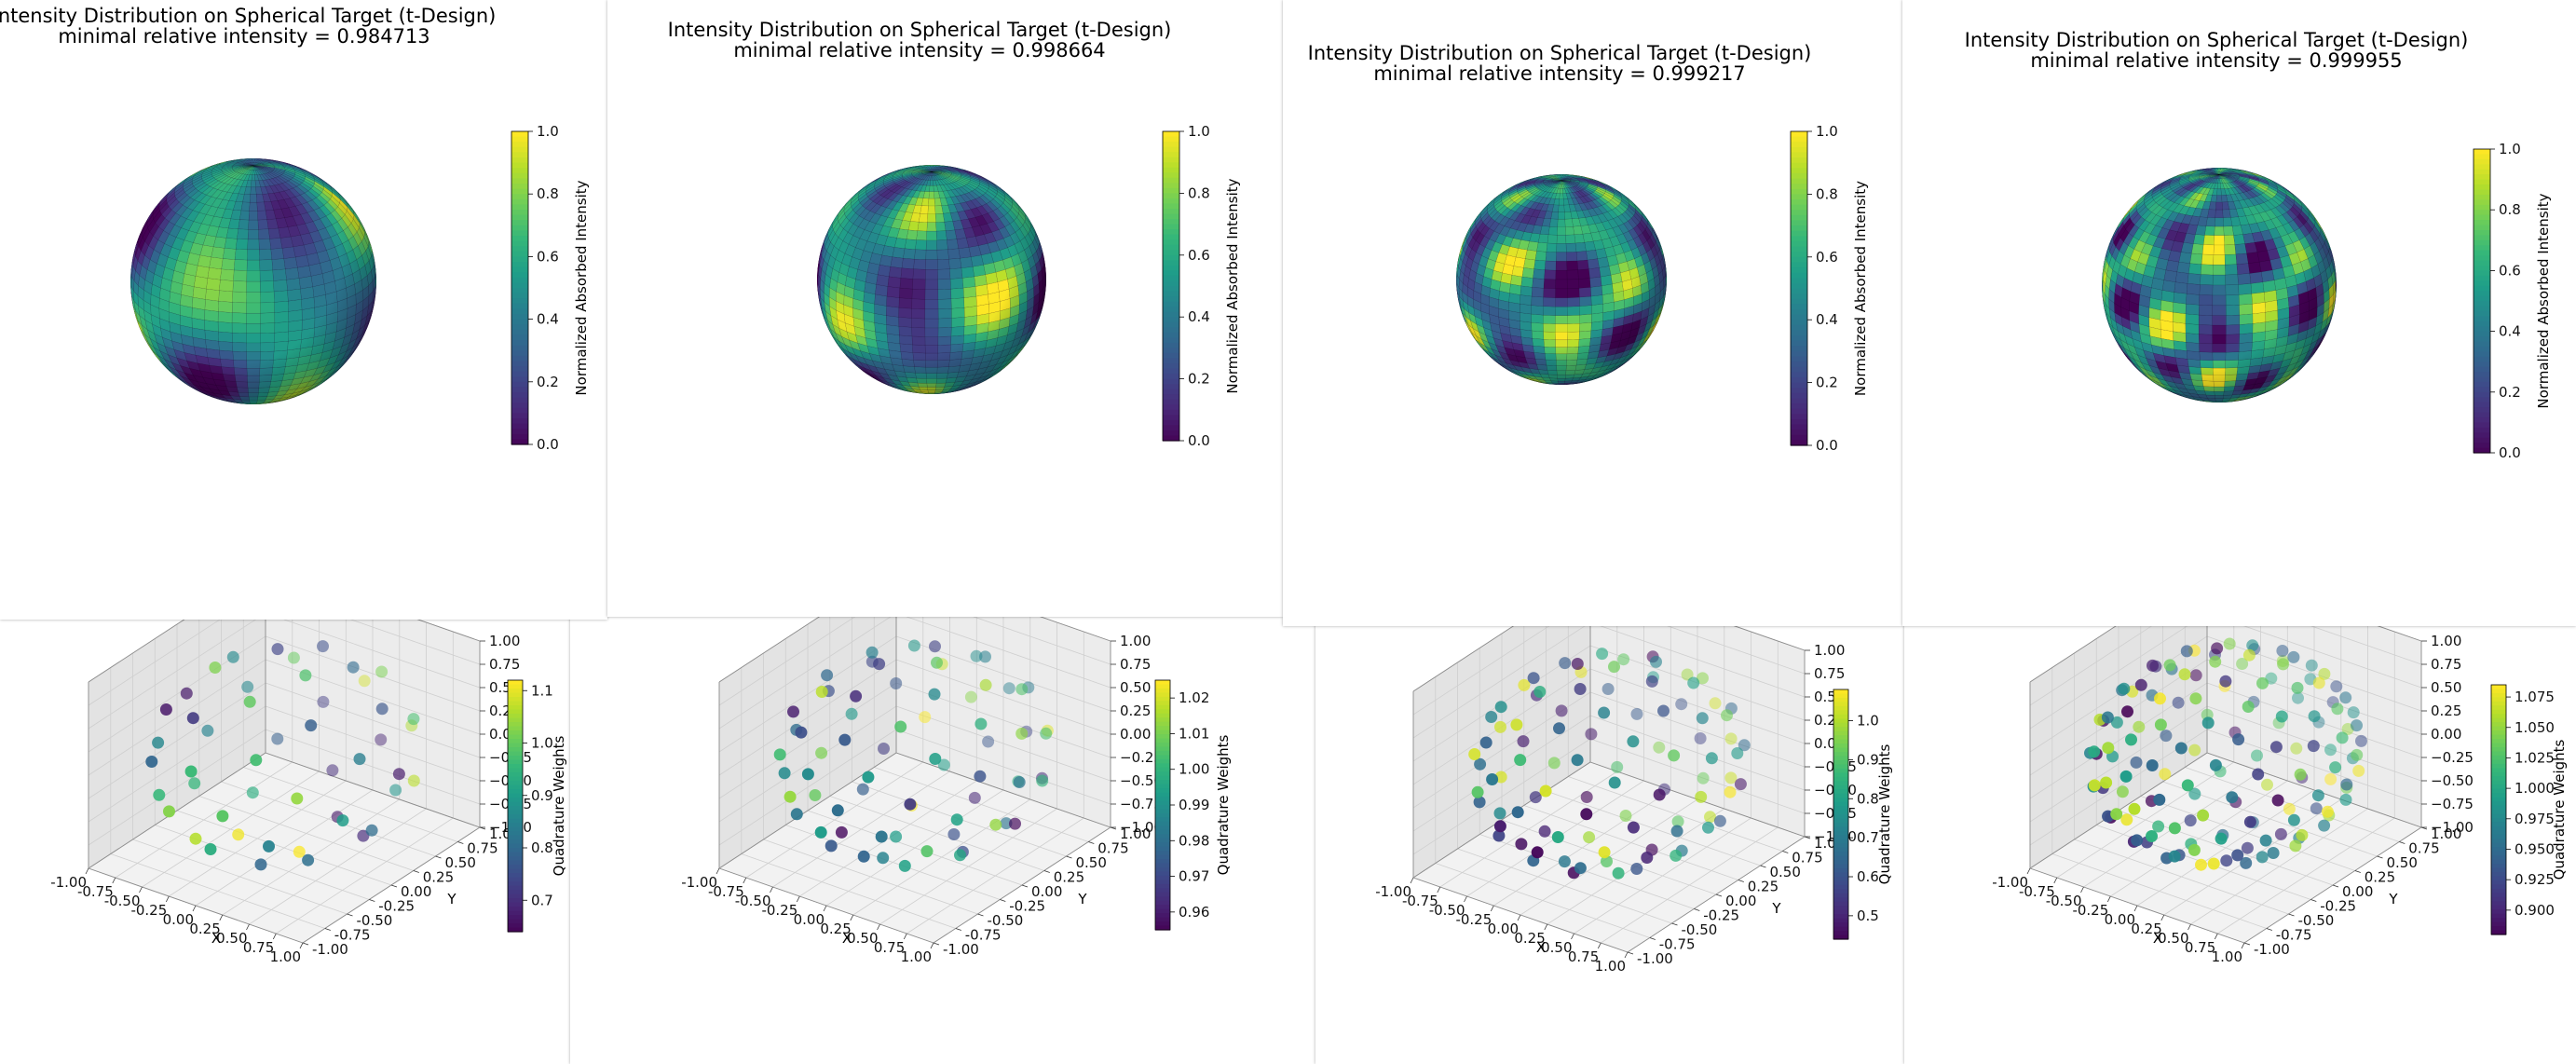  I want to click on colorbar: 0.0 0.2 0.4 0.6 0.8 1.0, so click(1814, 288).